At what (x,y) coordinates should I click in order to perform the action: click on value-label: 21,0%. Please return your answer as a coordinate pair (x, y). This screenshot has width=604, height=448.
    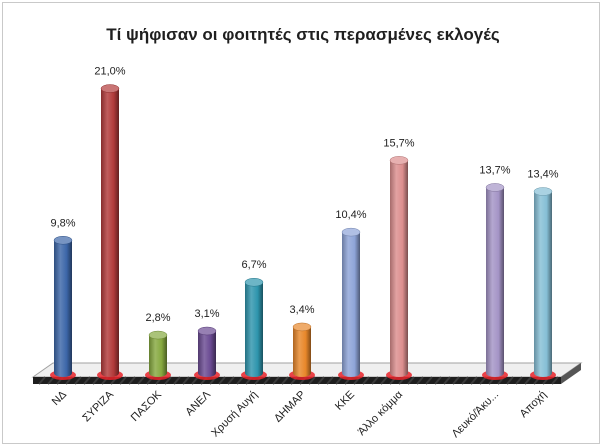
    Looking at the image, I should click on (109, 72).